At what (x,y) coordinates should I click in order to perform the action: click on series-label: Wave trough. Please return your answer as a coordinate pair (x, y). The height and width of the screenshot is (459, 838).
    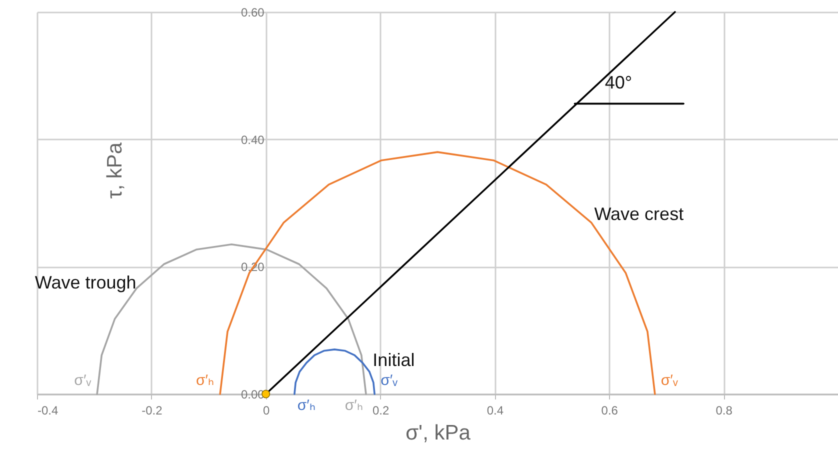
    Looking at the image, I should click on (85, 282).